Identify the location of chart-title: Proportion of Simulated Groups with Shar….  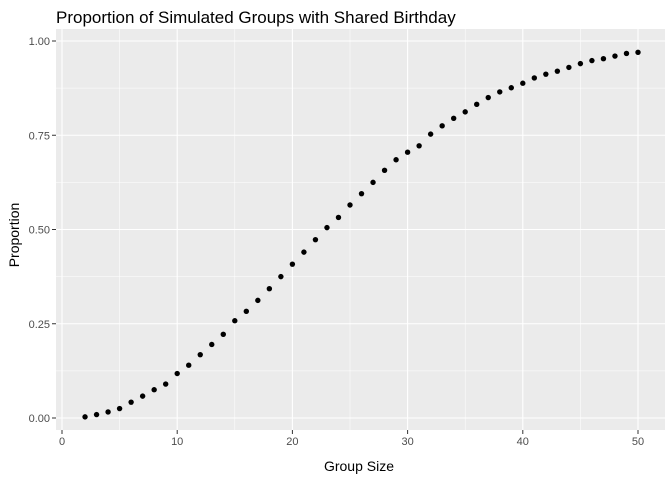
(256, 17).